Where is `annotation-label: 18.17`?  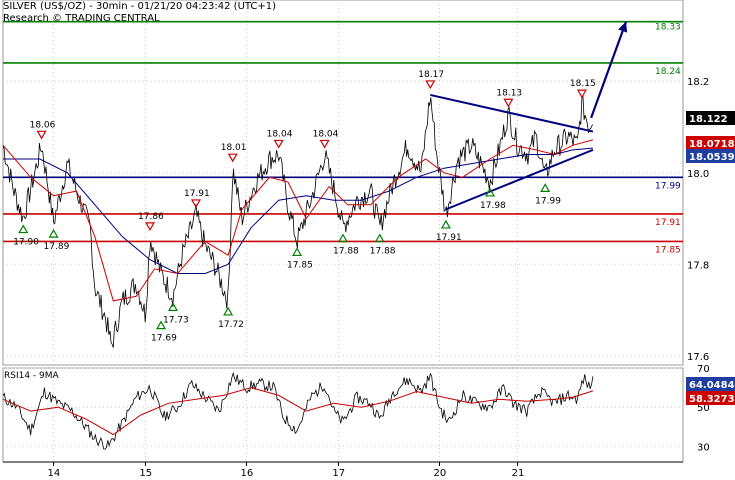 annotation-label: 18.17 is located at coordinates (431, 75).